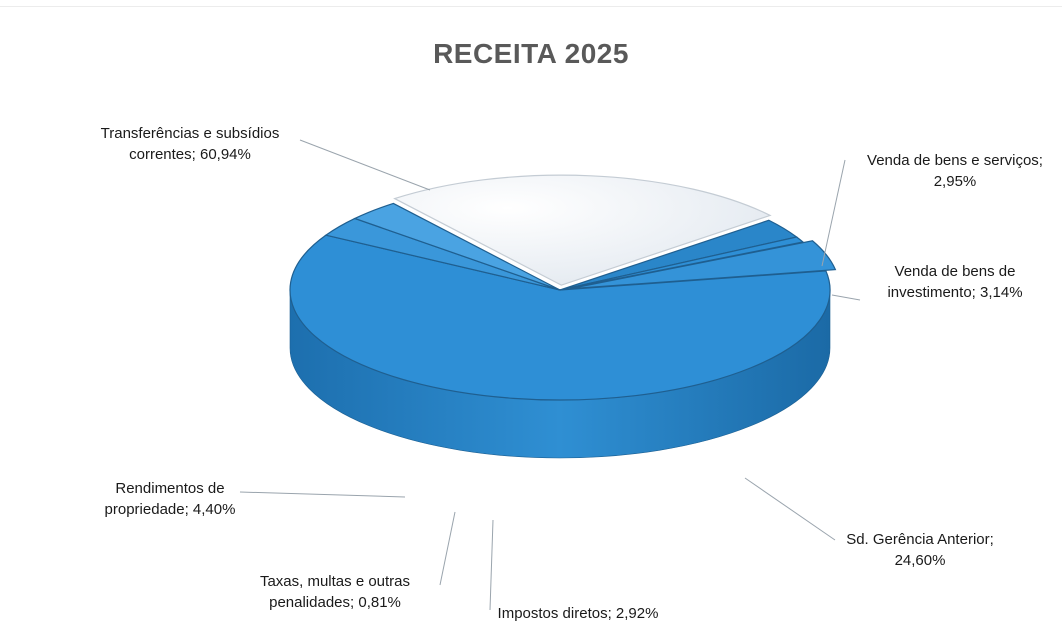 The height and width of the screenshot is (630, 1062). I want to click on slice-label-0-line-0: Transferências e subsídios, so click(190, 133).